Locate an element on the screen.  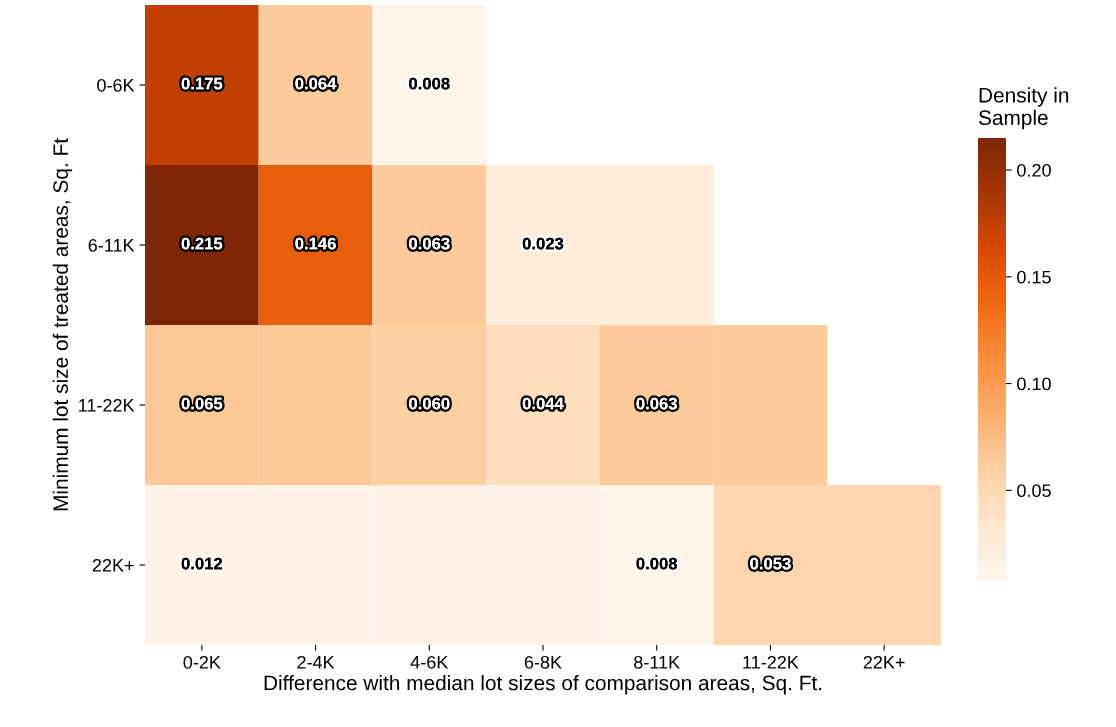
x-tick-label: 2-4K is located at coordinates (316, 662).